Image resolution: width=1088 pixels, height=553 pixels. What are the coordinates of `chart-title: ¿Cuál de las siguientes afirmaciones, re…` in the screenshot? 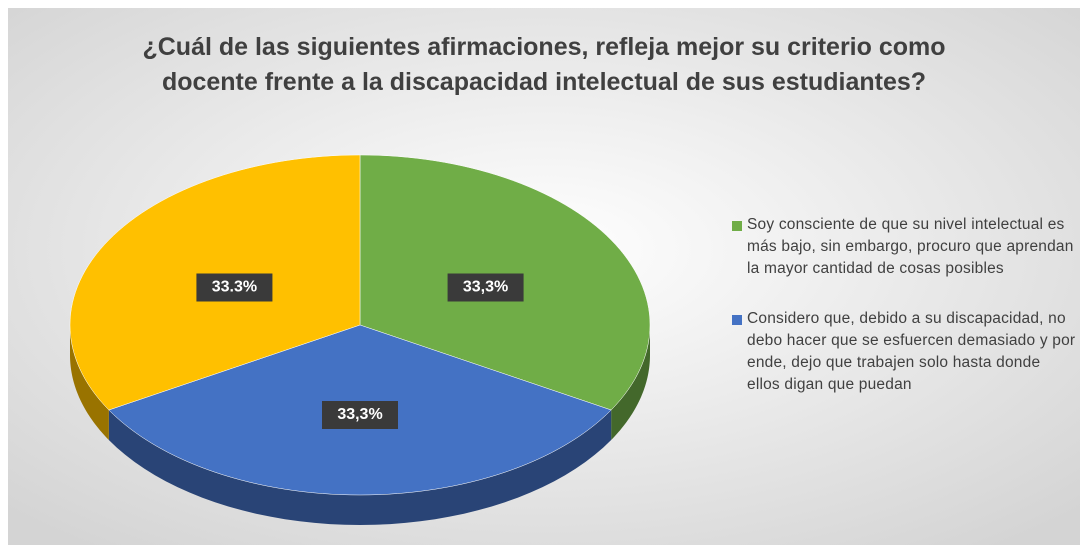 It's located at (544, 64).